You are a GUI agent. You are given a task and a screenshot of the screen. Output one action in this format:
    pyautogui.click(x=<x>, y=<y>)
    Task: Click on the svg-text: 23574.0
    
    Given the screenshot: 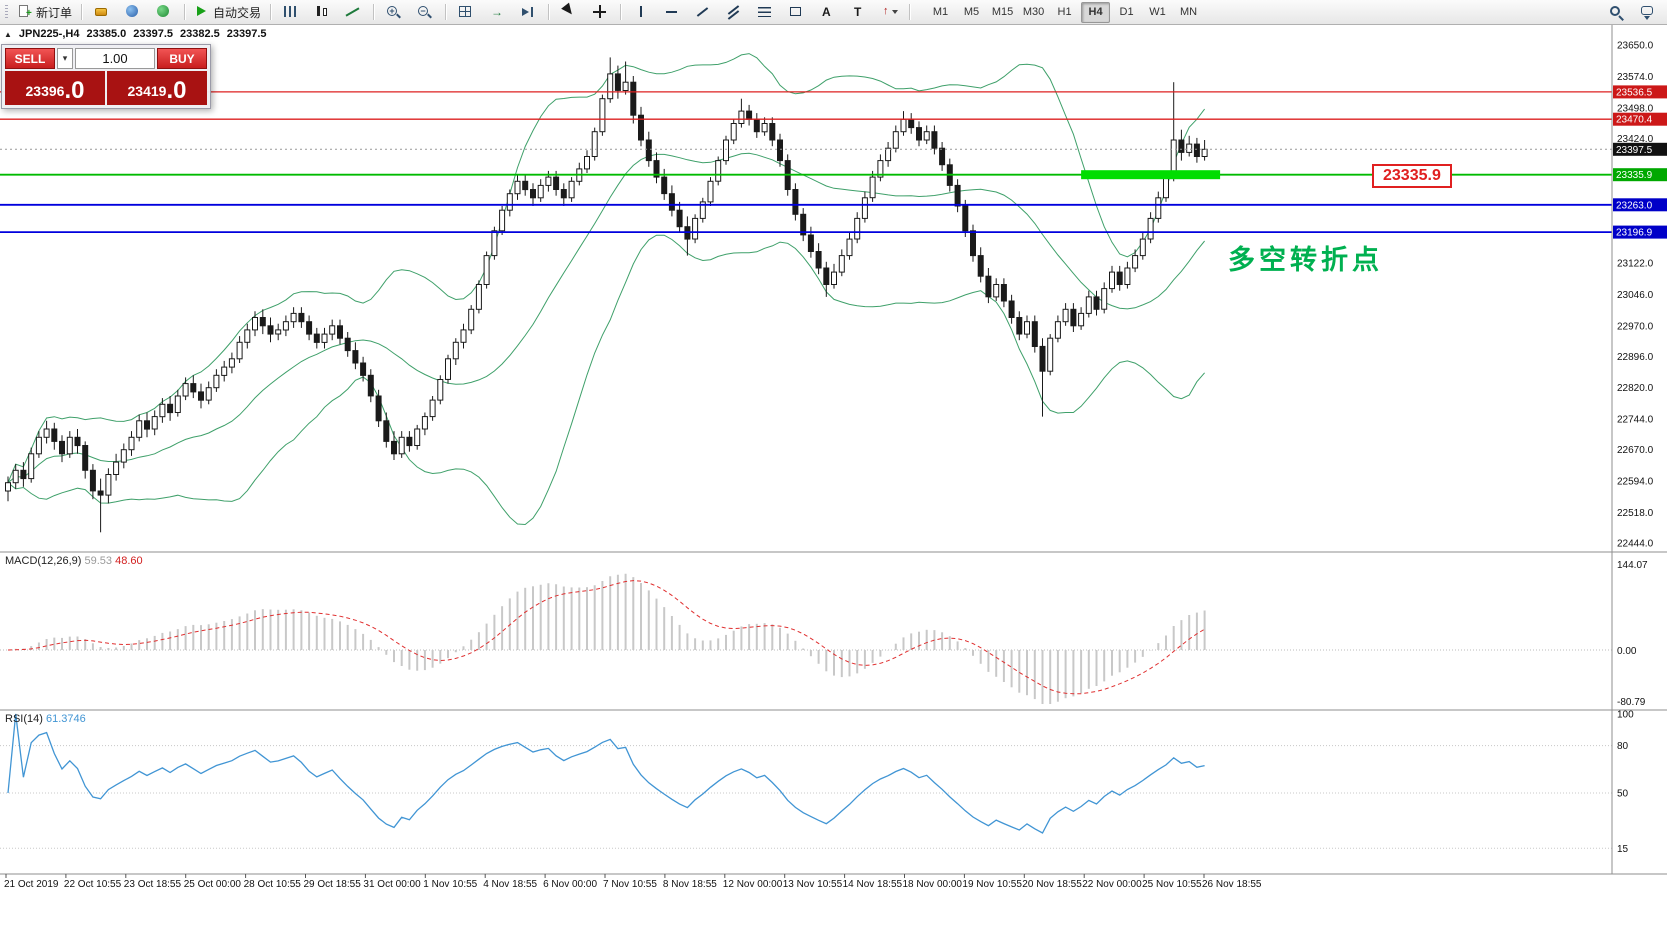 What is the action you would take?
    pyautogui.click(x=1635, y=77)
    